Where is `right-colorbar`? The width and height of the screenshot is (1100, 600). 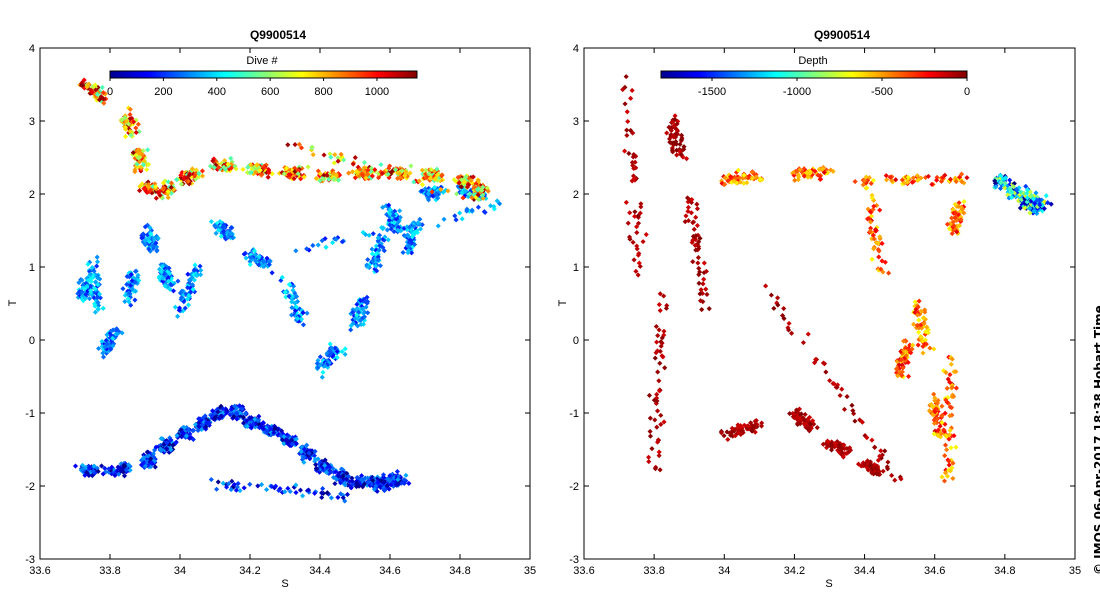 right-colorbar is located at coordinates (814, 74).